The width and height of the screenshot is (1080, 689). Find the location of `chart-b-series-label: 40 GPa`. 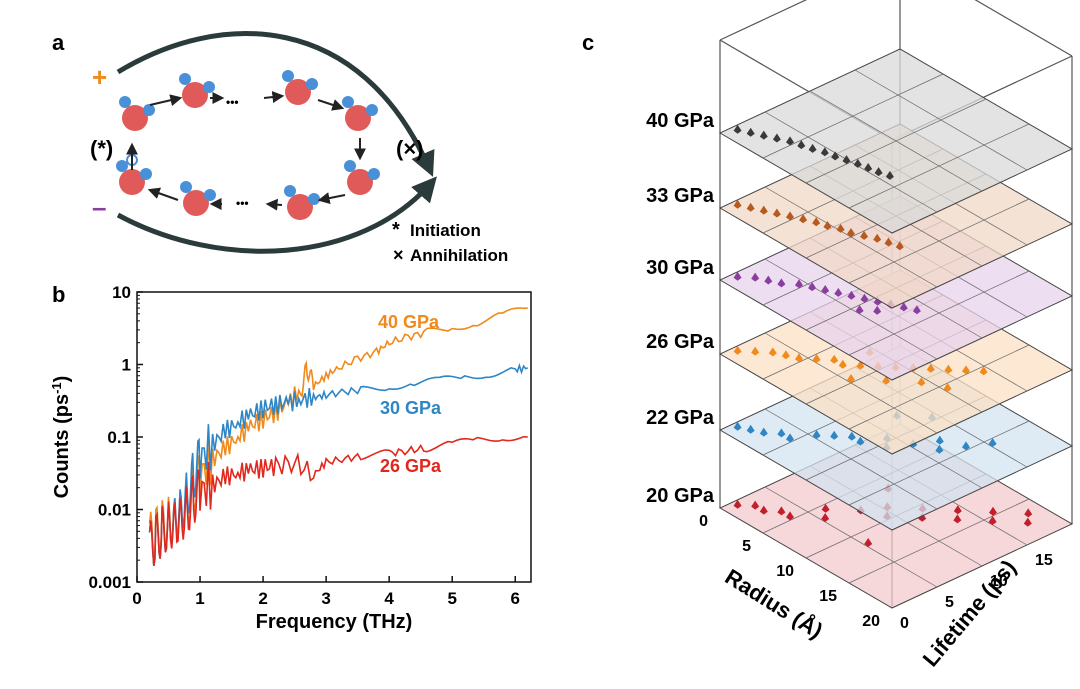

chart-b-series-label: 40 GPa is located at coordinates (409, 322).